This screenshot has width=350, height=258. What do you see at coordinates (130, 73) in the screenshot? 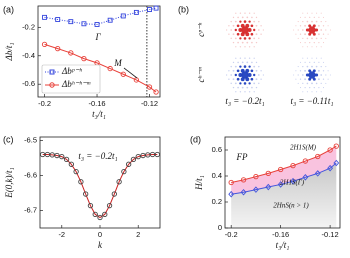
I see `annotation-arrow` at bounding box center [130, 73].